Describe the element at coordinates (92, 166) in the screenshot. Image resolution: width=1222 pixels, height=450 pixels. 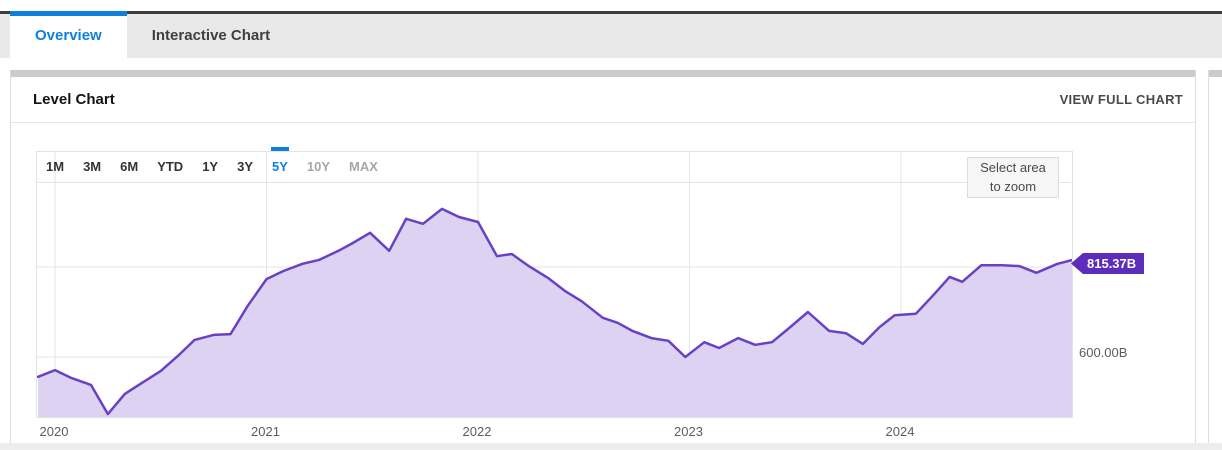
I see `range-button-3m: 3M` at that location.